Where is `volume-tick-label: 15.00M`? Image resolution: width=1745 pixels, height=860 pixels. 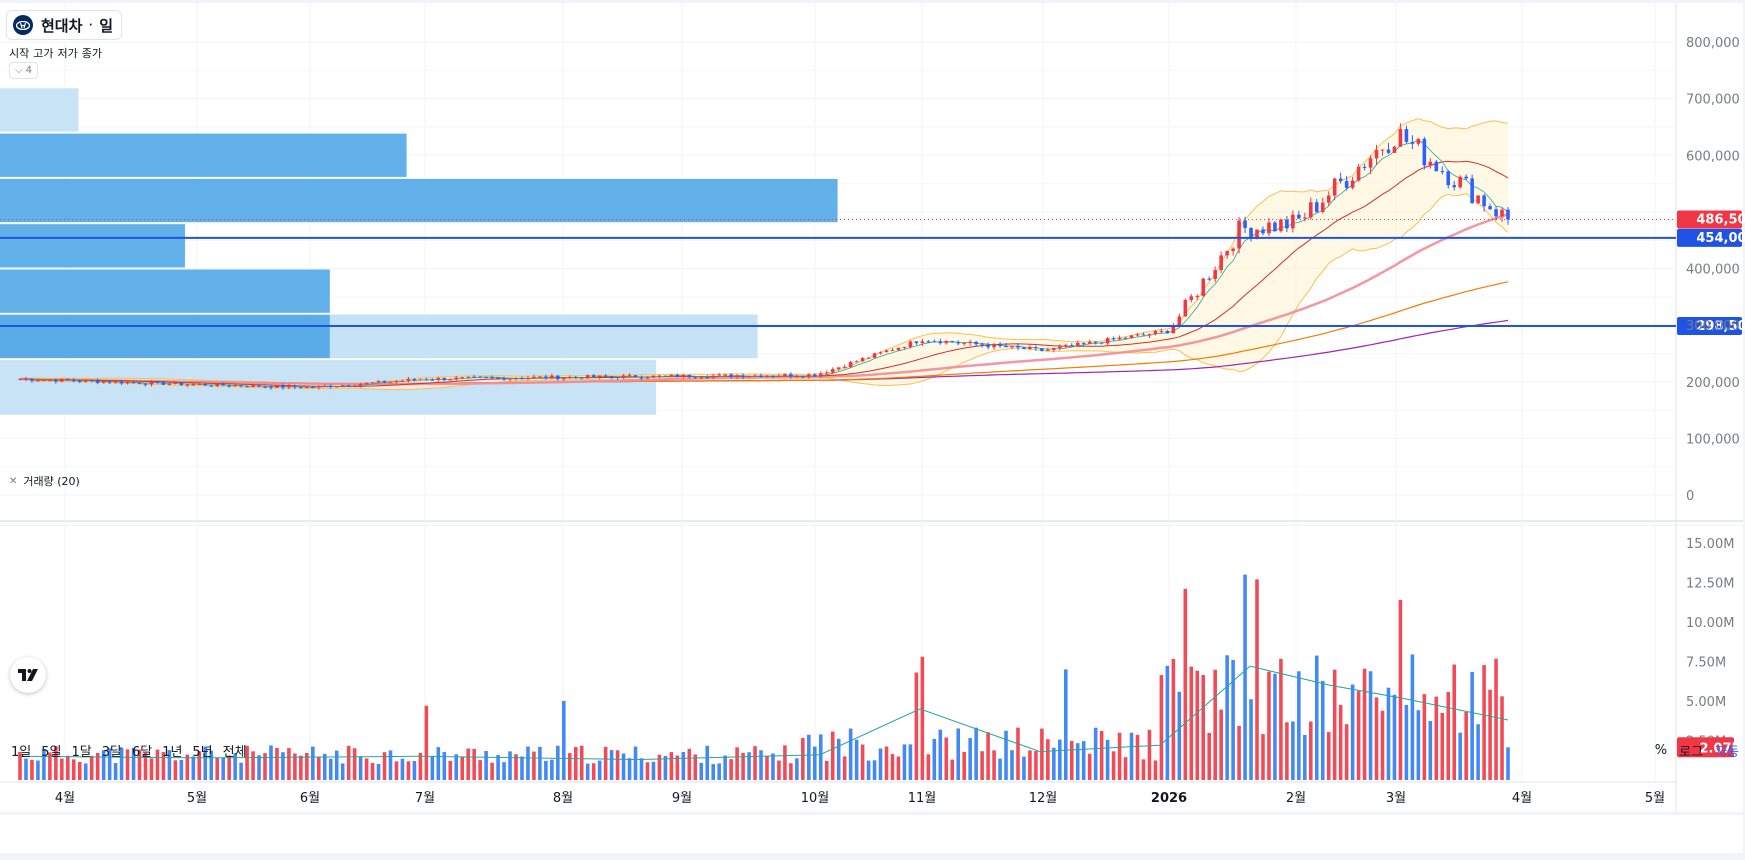
volume-tick-label: 15.00M is located at coordinates (1710, 544).